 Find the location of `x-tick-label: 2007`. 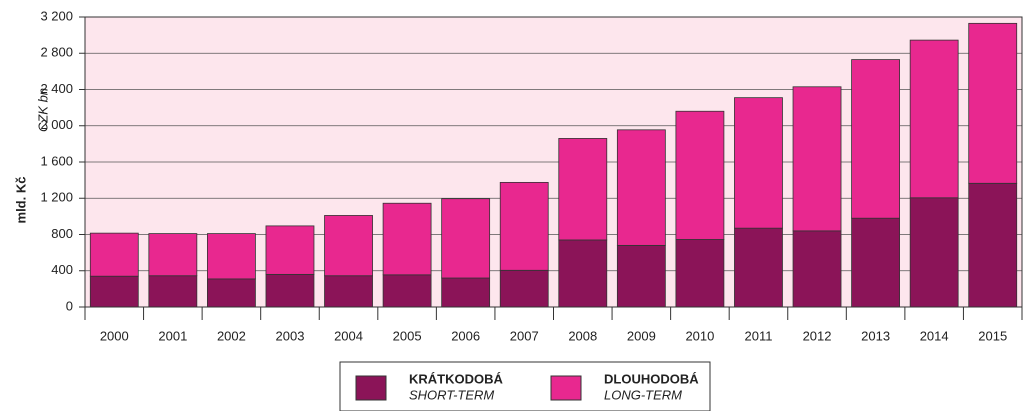

x-tick-label: 2007 is located at coordinates (524, 335).